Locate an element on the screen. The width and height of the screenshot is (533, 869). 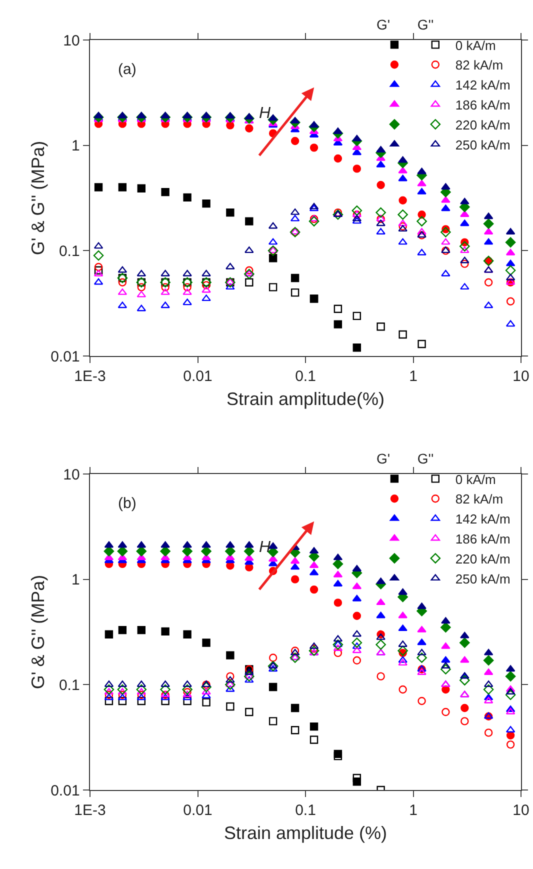
x-axis-title: Strain amplitude (%) is located at coordinates (306, 833).